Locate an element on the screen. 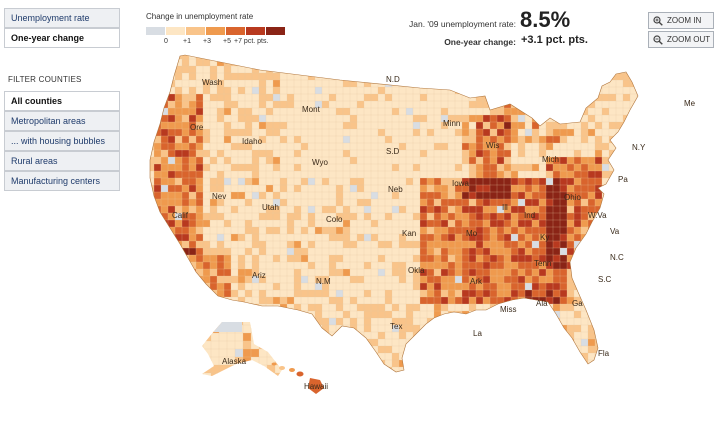 This screenshot has height=422, width=720. label-mo: Mo is located at coordinates (472, 233).